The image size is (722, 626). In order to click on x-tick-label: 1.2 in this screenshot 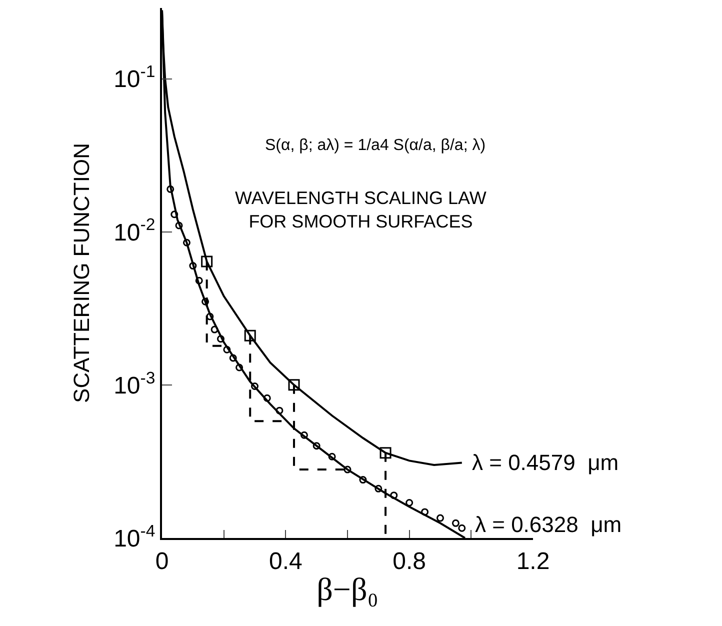, I will do `click(533, 561)`.